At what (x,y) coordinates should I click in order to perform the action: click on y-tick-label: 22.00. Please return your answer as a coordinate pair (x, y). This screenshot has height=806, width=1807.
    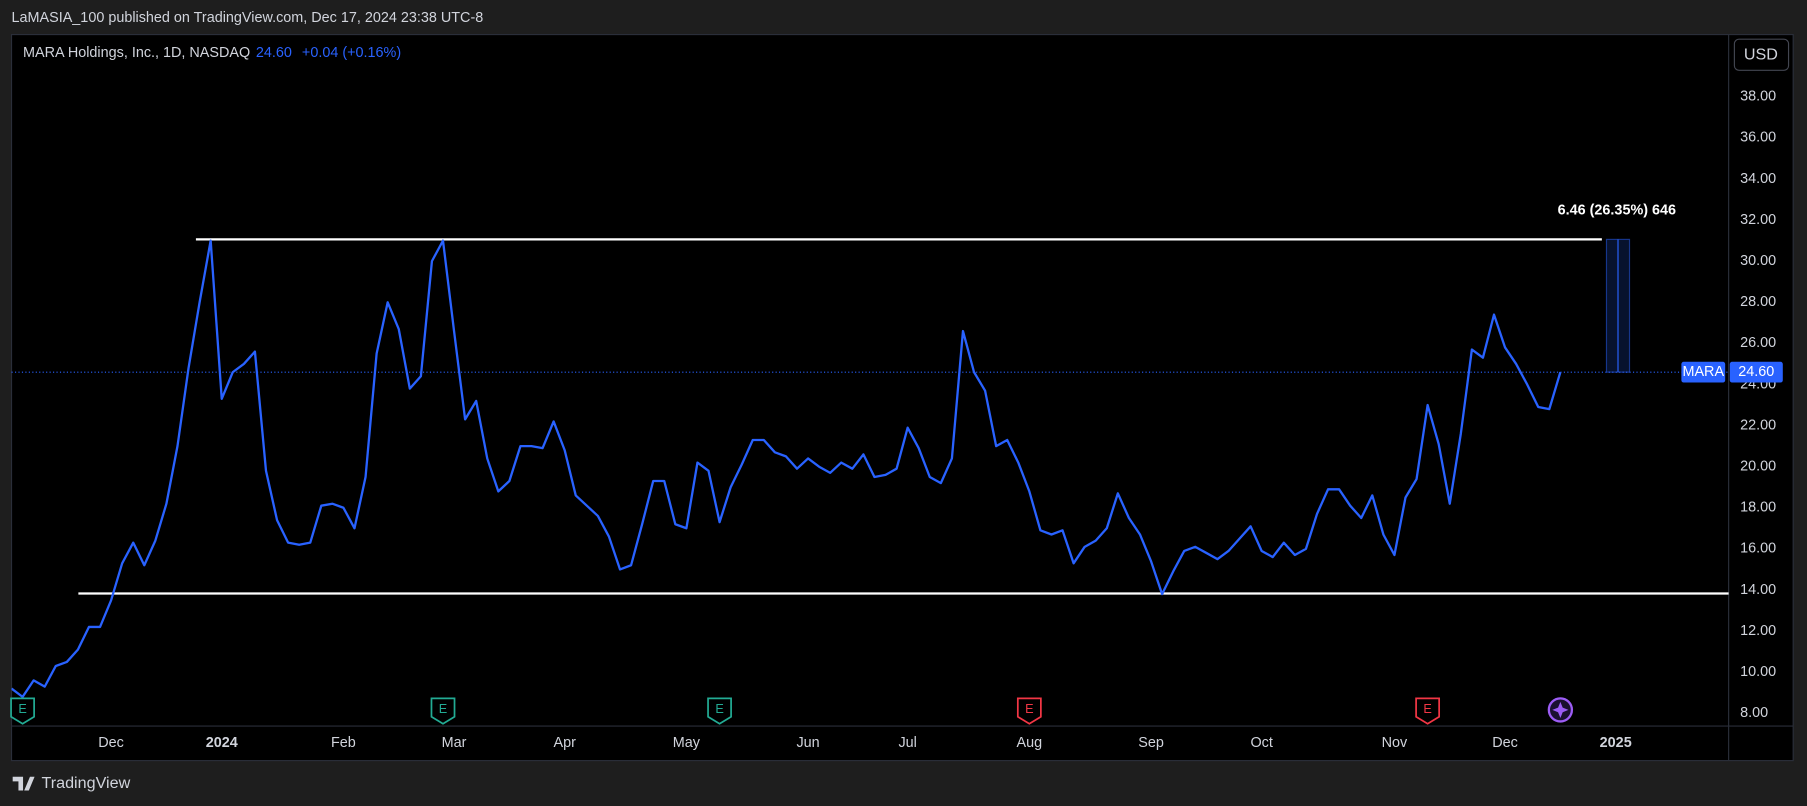
    Looking at the image, I should click on (1758, 425).